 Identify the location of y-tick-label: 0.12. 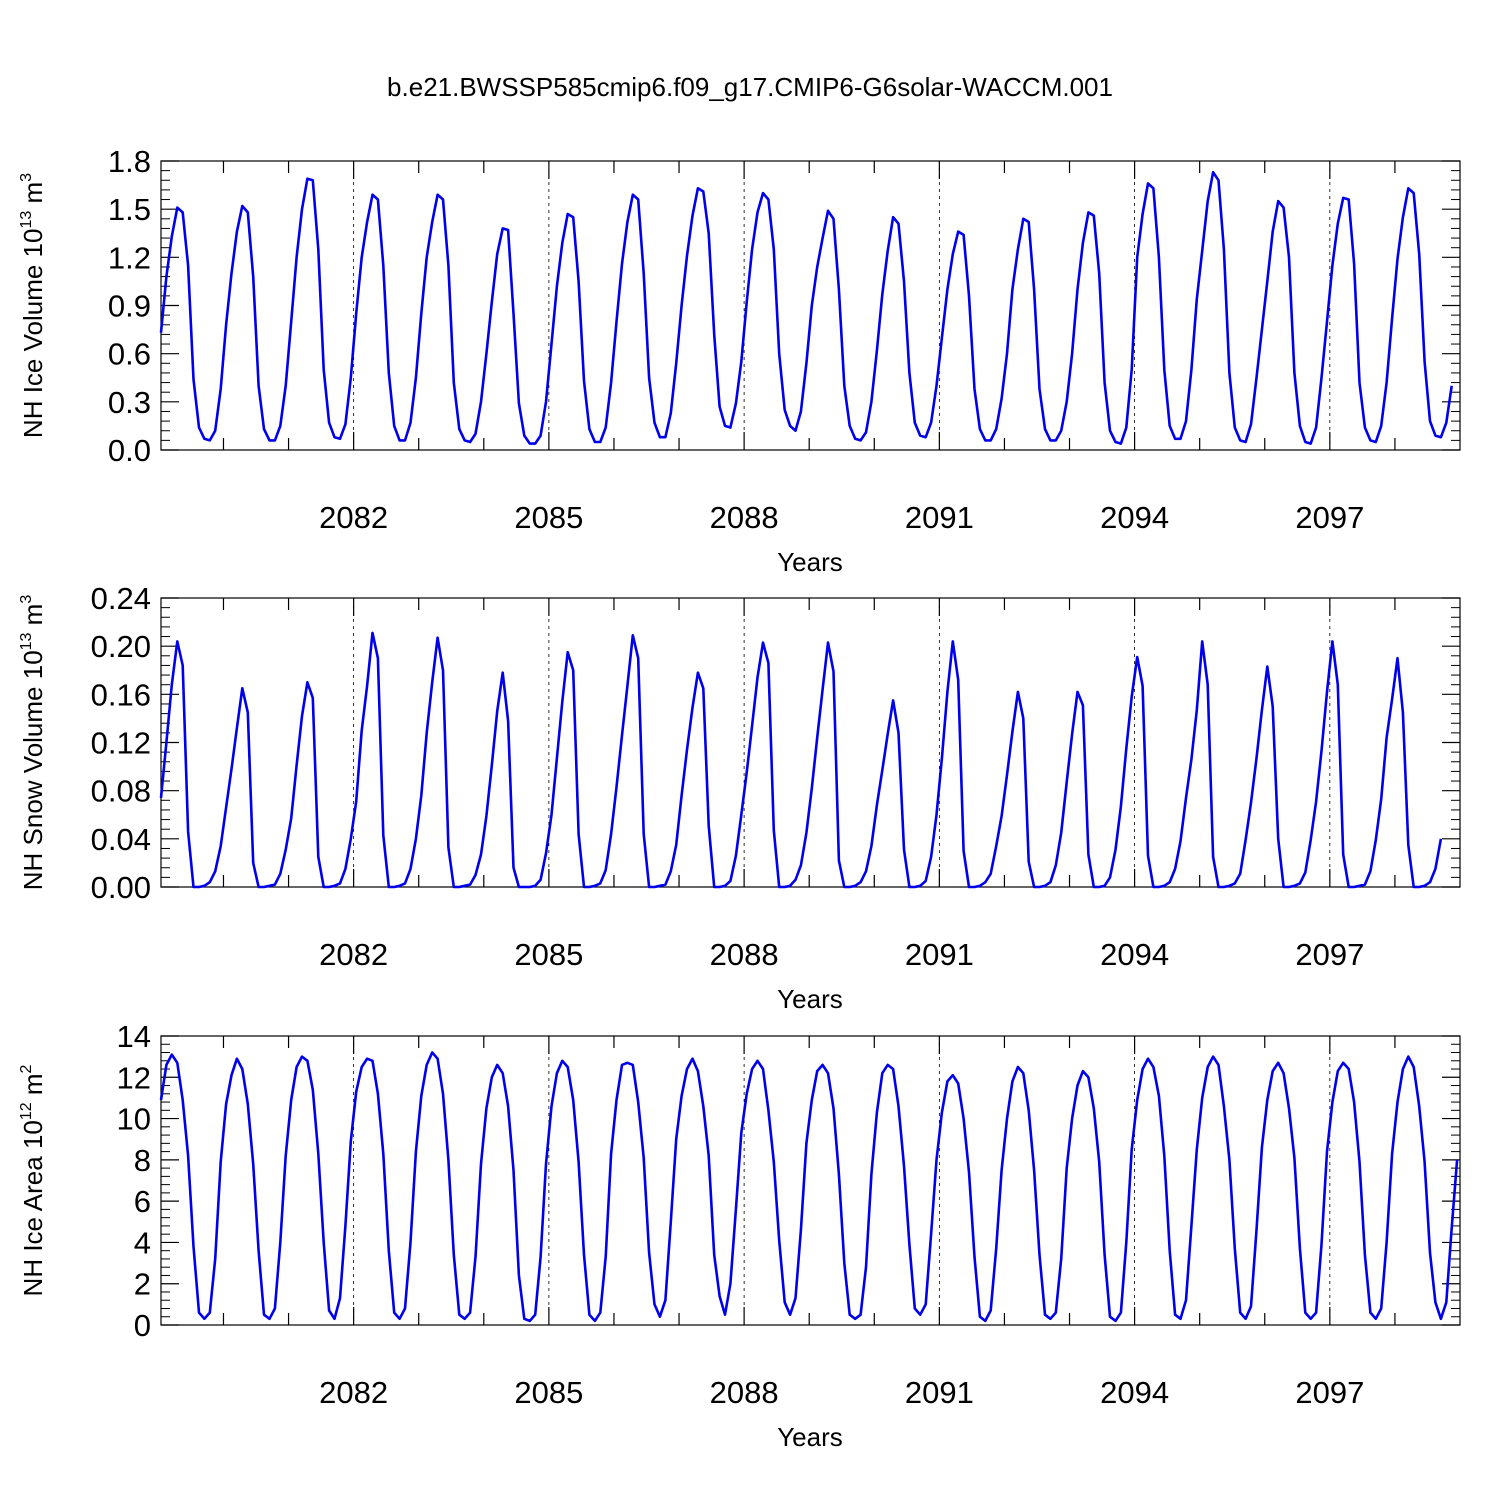
(121, 743).